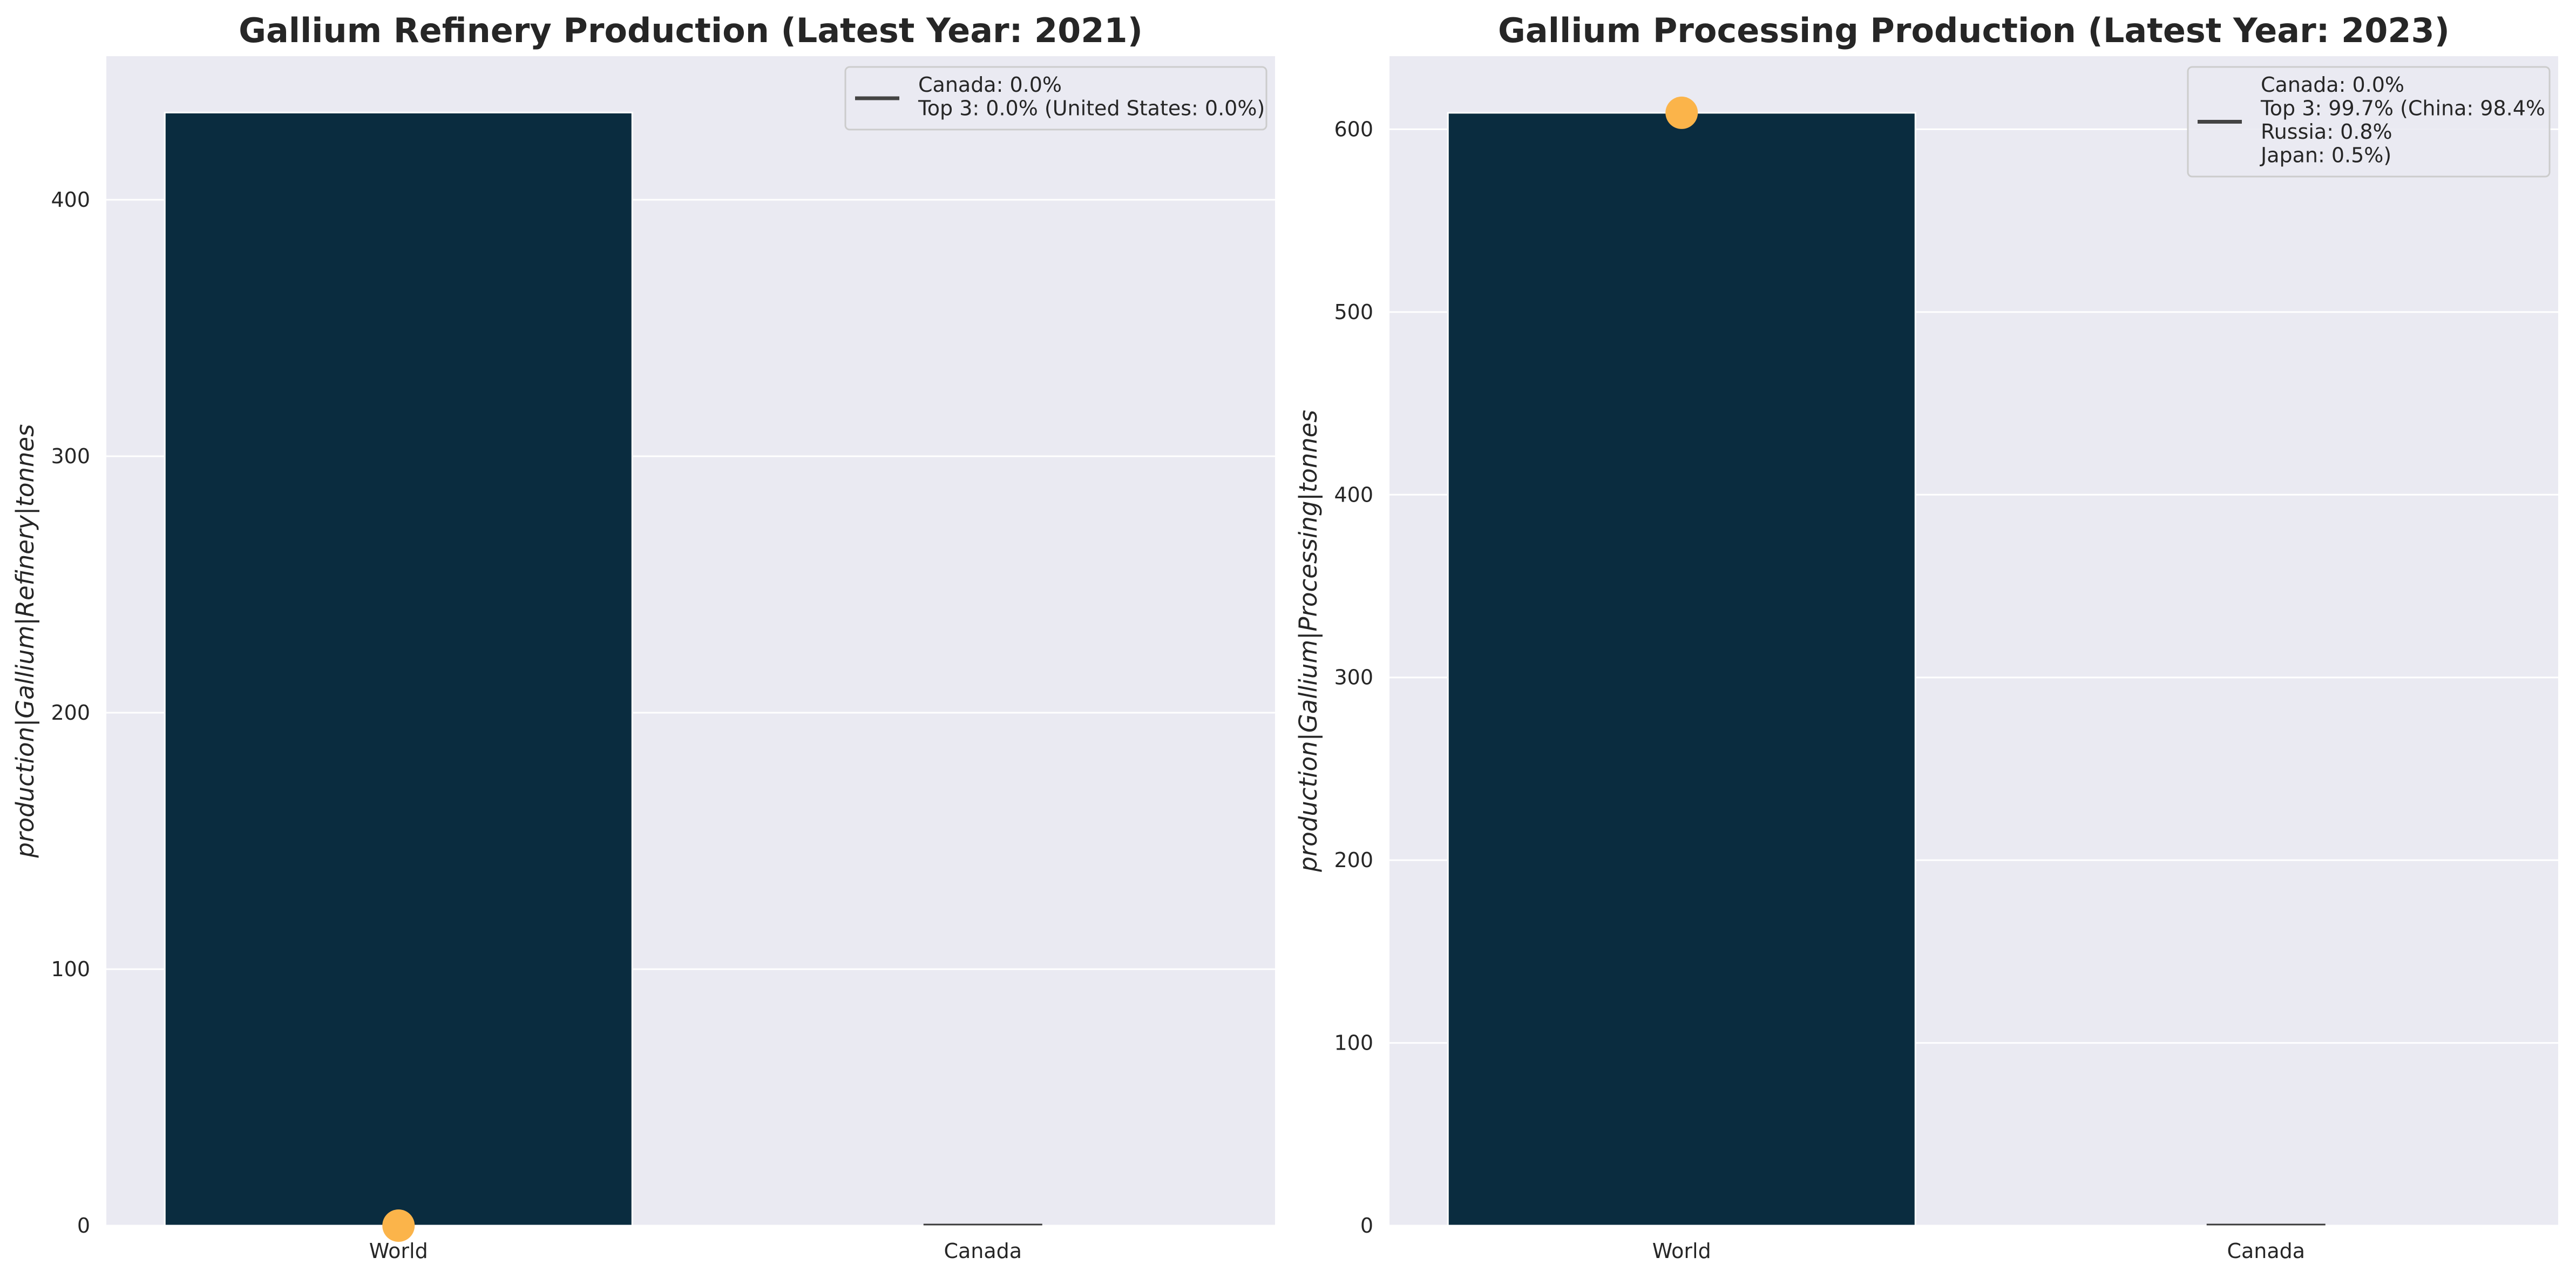 Image resolution: width=2576 pixels, height=1278 pixels. I want to click on y-tick-label: 600, so click(1353, 129).